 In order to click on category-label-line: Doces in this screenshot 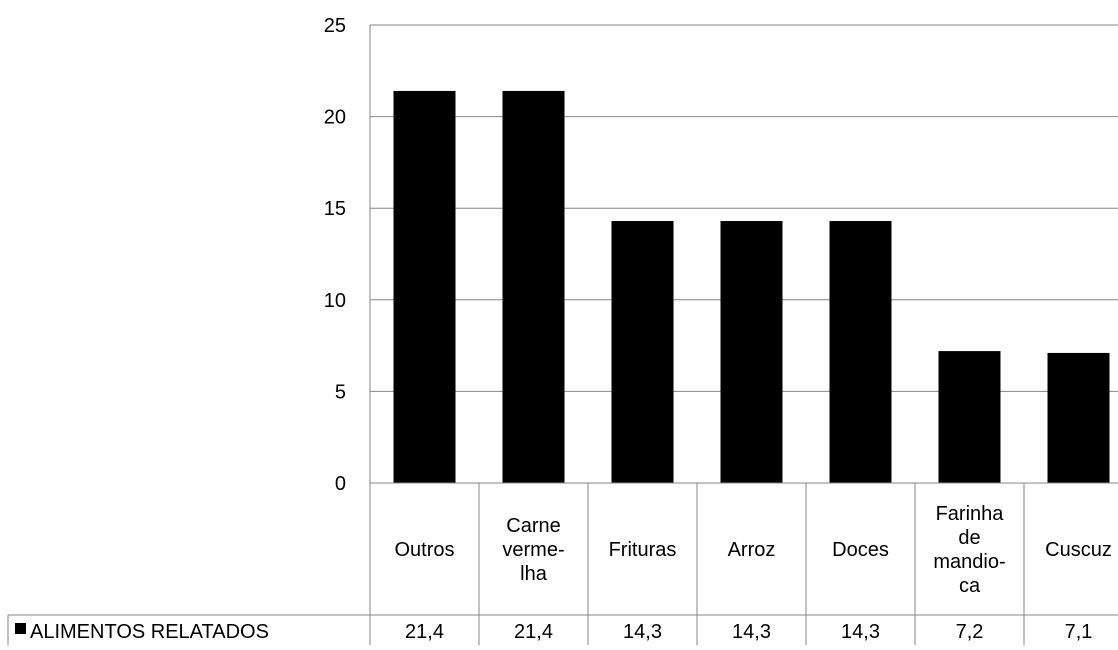, I will do `click(860, 550)`.